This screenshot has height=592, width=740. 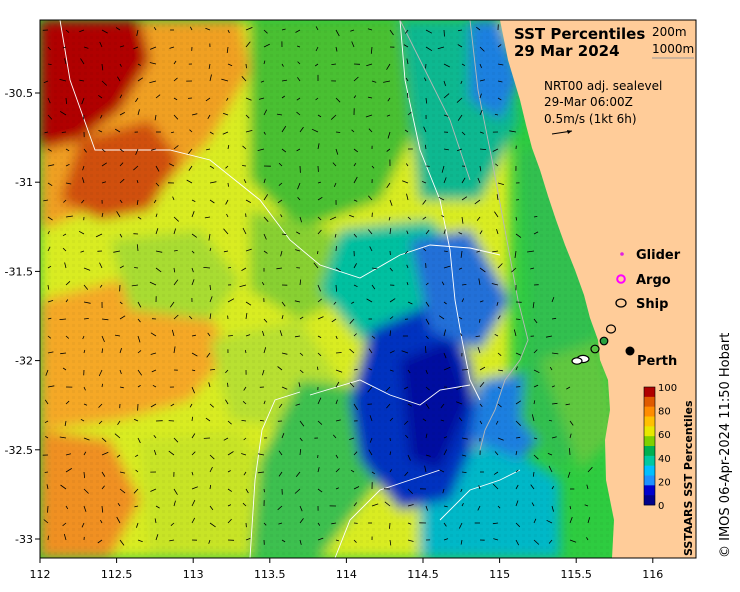 I want to click on glider-icon, so click(x=622, y=254).